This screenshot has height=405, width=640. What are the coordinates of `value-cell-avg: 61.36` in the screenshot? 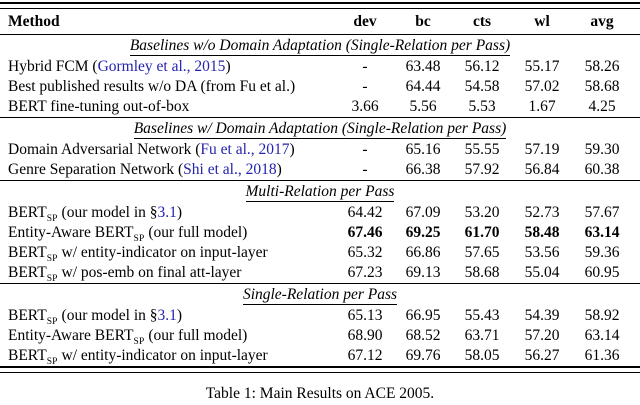 It's located at (602, 355).